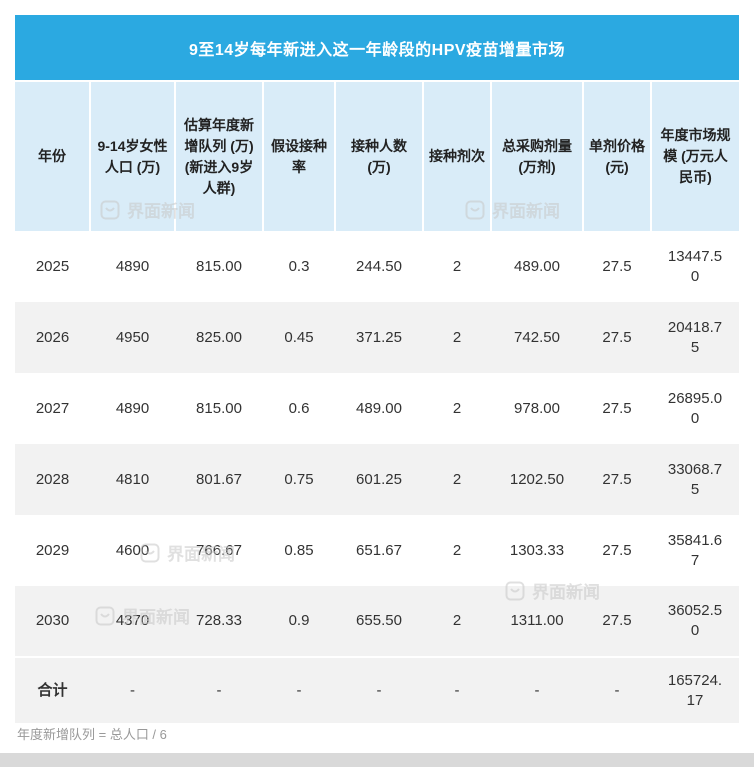 The height and width of the screenshot is (767, 754). What do you see at coordinates (694, 155) in the screenshot?
I see `column-header: 年度市场规模 (万元人民币)` at bounding box center [694, 155].